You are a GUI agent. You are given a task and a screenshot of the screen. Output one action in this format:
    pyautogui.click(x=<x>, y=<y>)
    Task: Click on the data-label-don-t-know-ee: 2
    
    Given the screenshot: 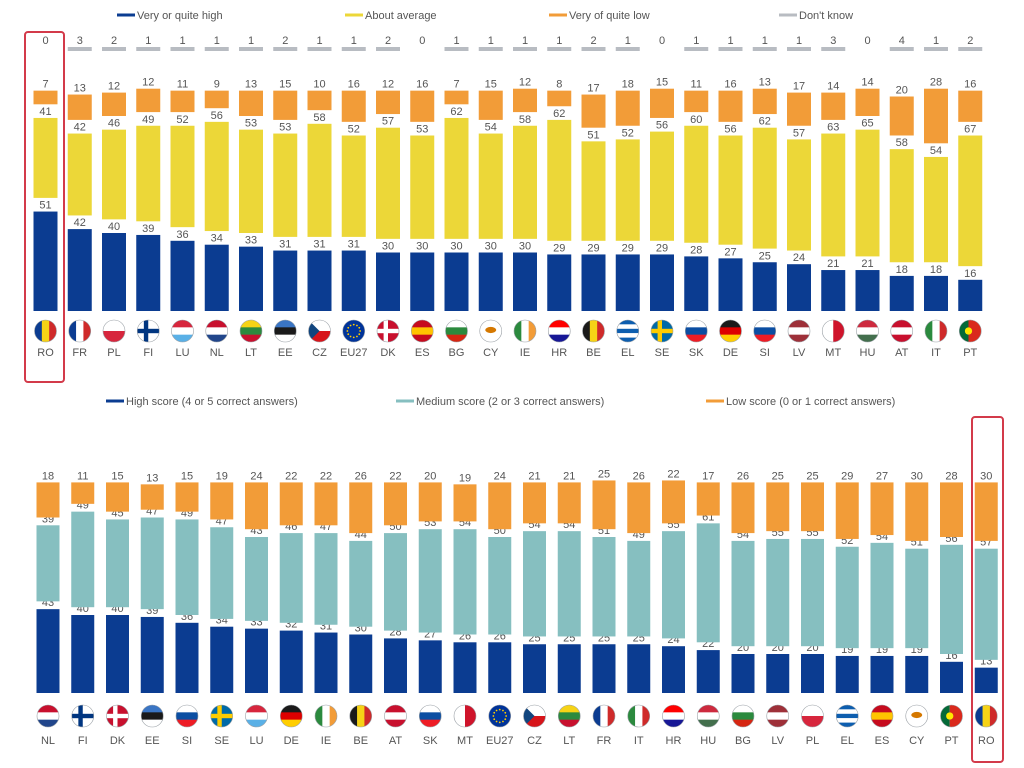 What is the action you would take?
    pyautogui.click(x=285, y=41)
    